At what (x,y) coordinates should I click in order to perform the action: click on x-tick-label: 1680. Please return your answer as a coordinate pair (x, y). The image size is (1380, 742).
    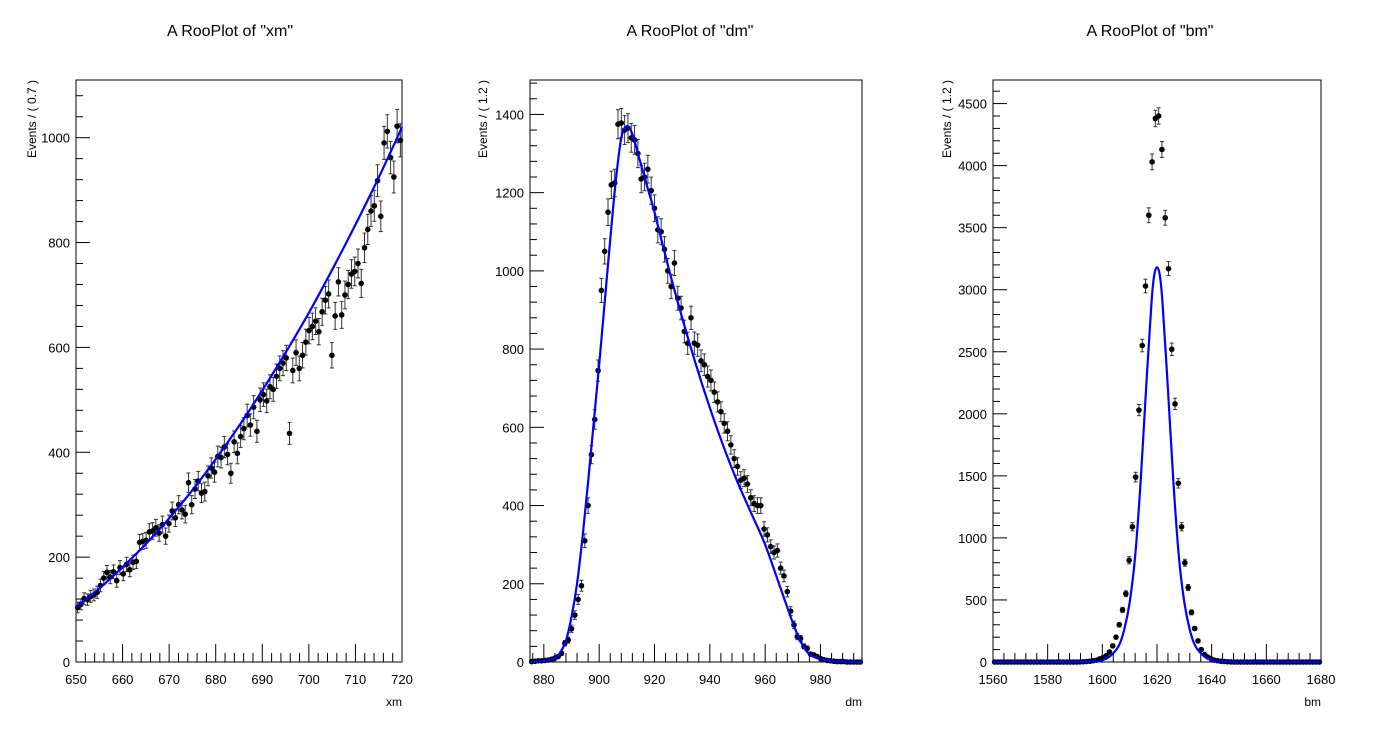
    Looking at the image, I should click on (1321, 679).